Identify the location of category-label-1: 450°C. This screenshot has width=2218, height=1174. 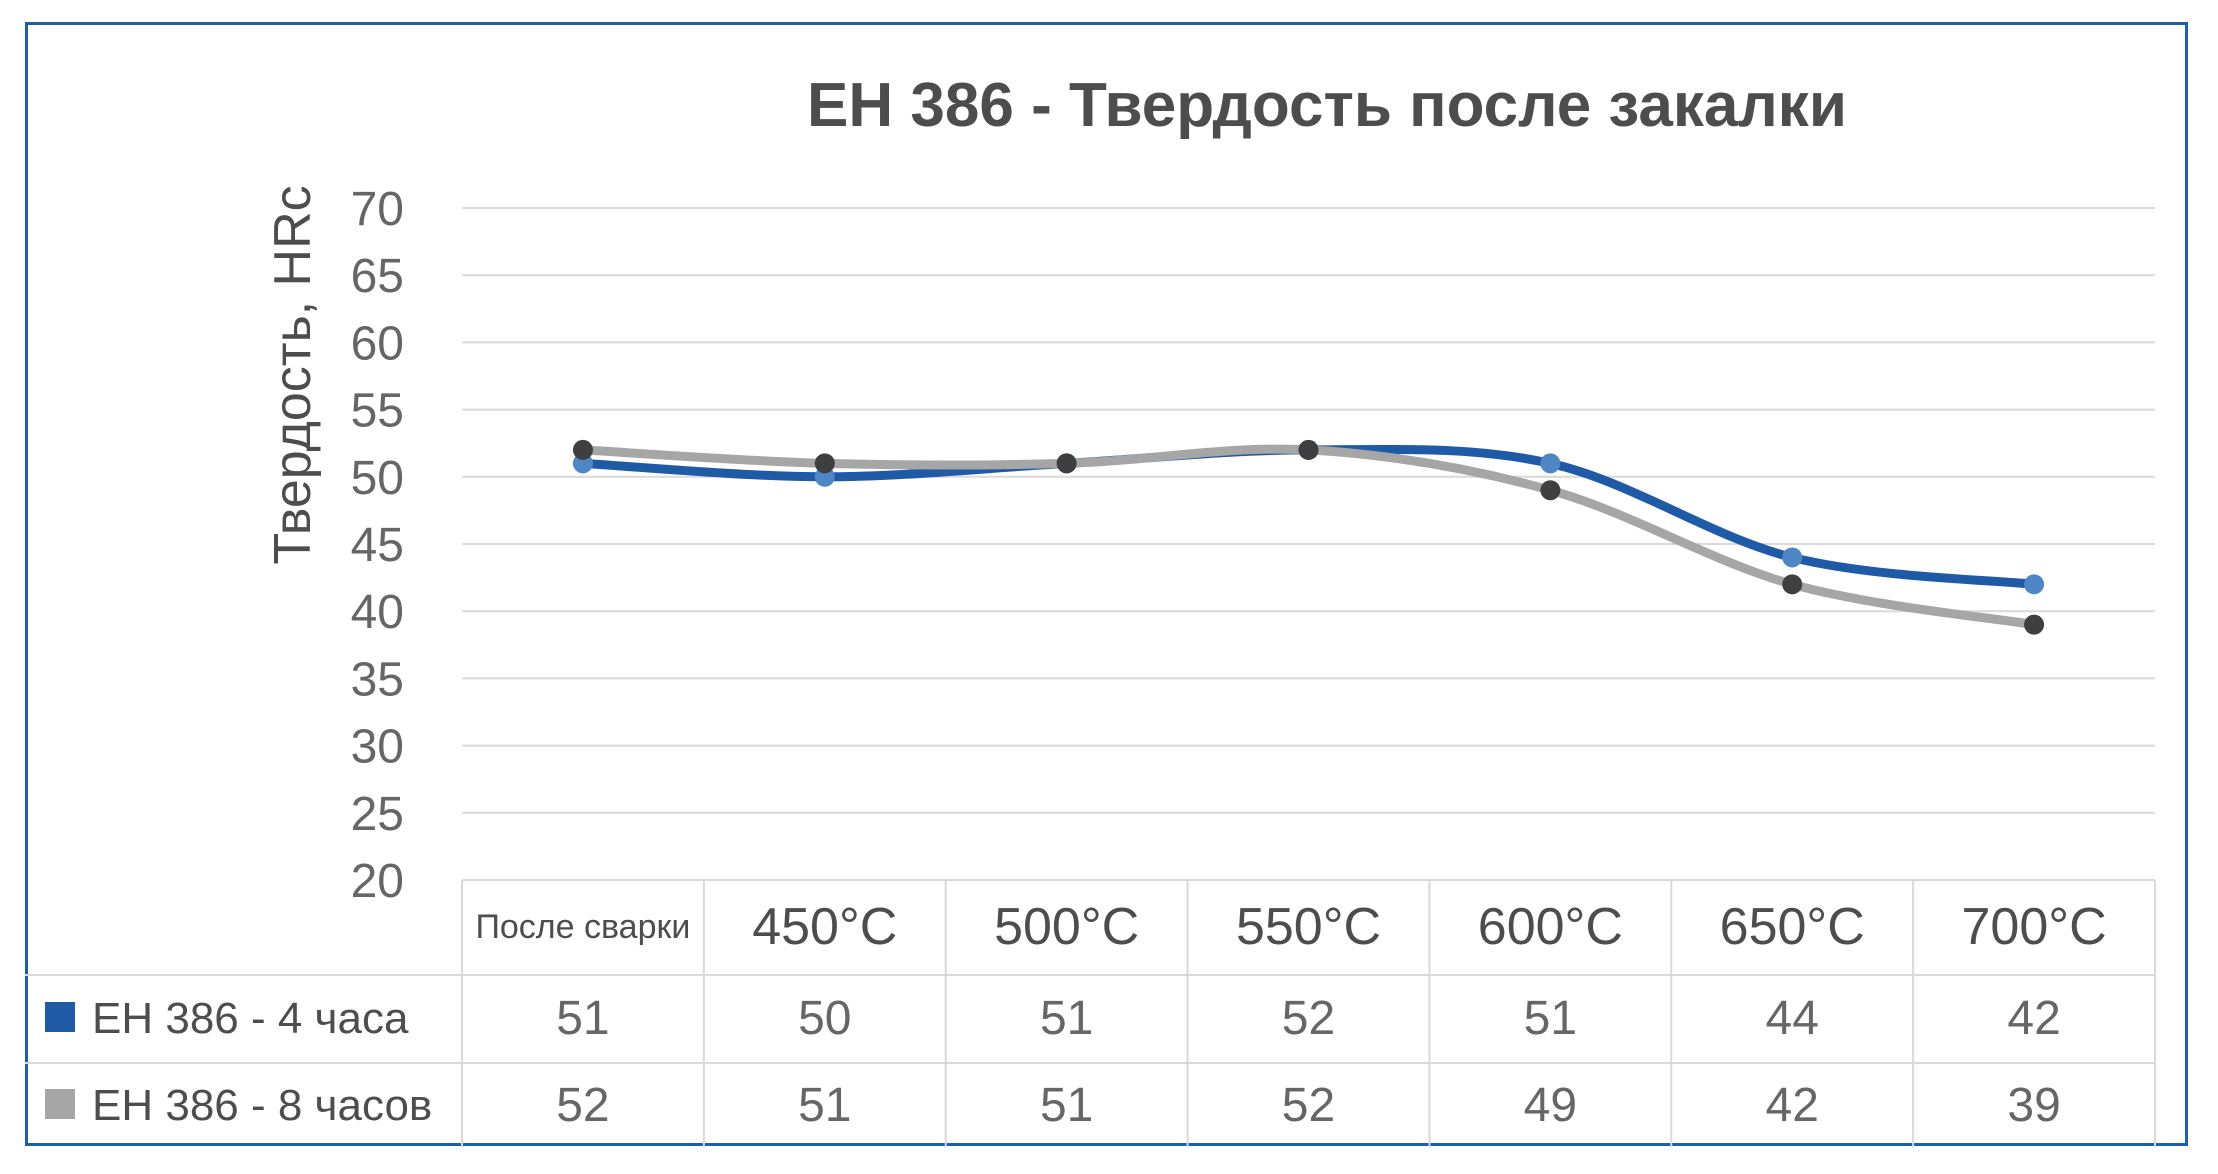
(824, 927).